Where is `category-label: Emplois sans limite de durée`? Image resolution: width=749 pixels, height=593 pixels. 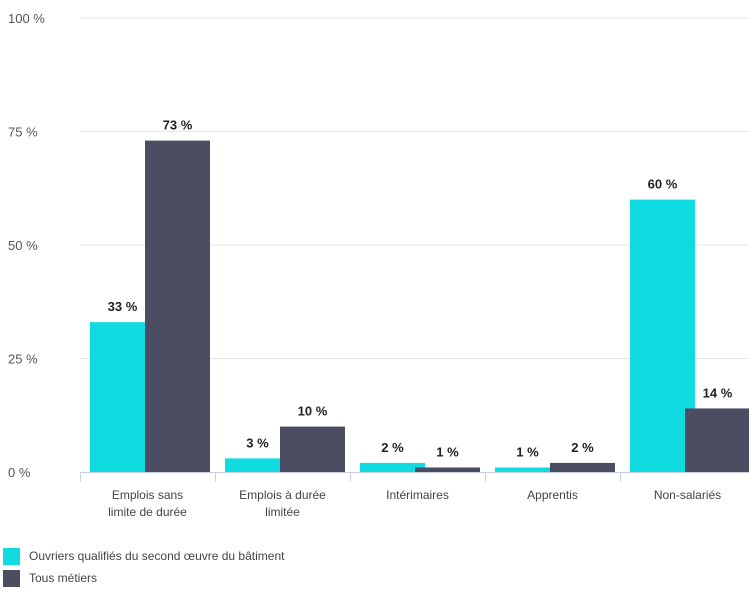
category-label: Emplois sans limite de durée is located at coordinates (147, 503).